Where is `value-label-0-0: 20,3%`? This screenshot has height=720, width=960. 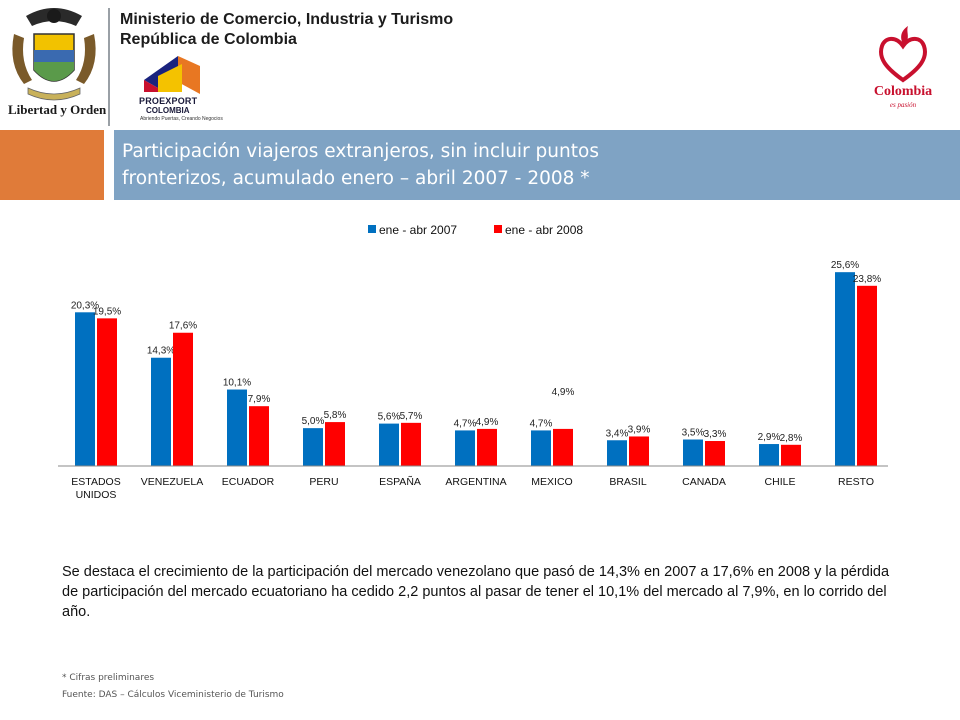 value-label-0-0: 20,3% is located at coordinates (85, 305).